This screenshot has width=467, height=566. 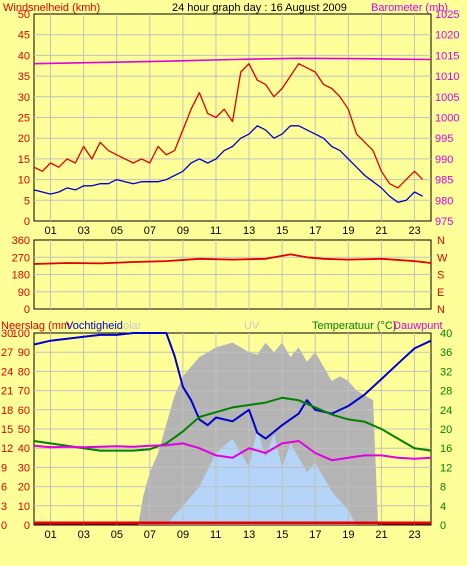 What do you see at coordinates (24, 411) in the screenshot?
I see `left-tick-label: 60` at bounding box center [24, 411].